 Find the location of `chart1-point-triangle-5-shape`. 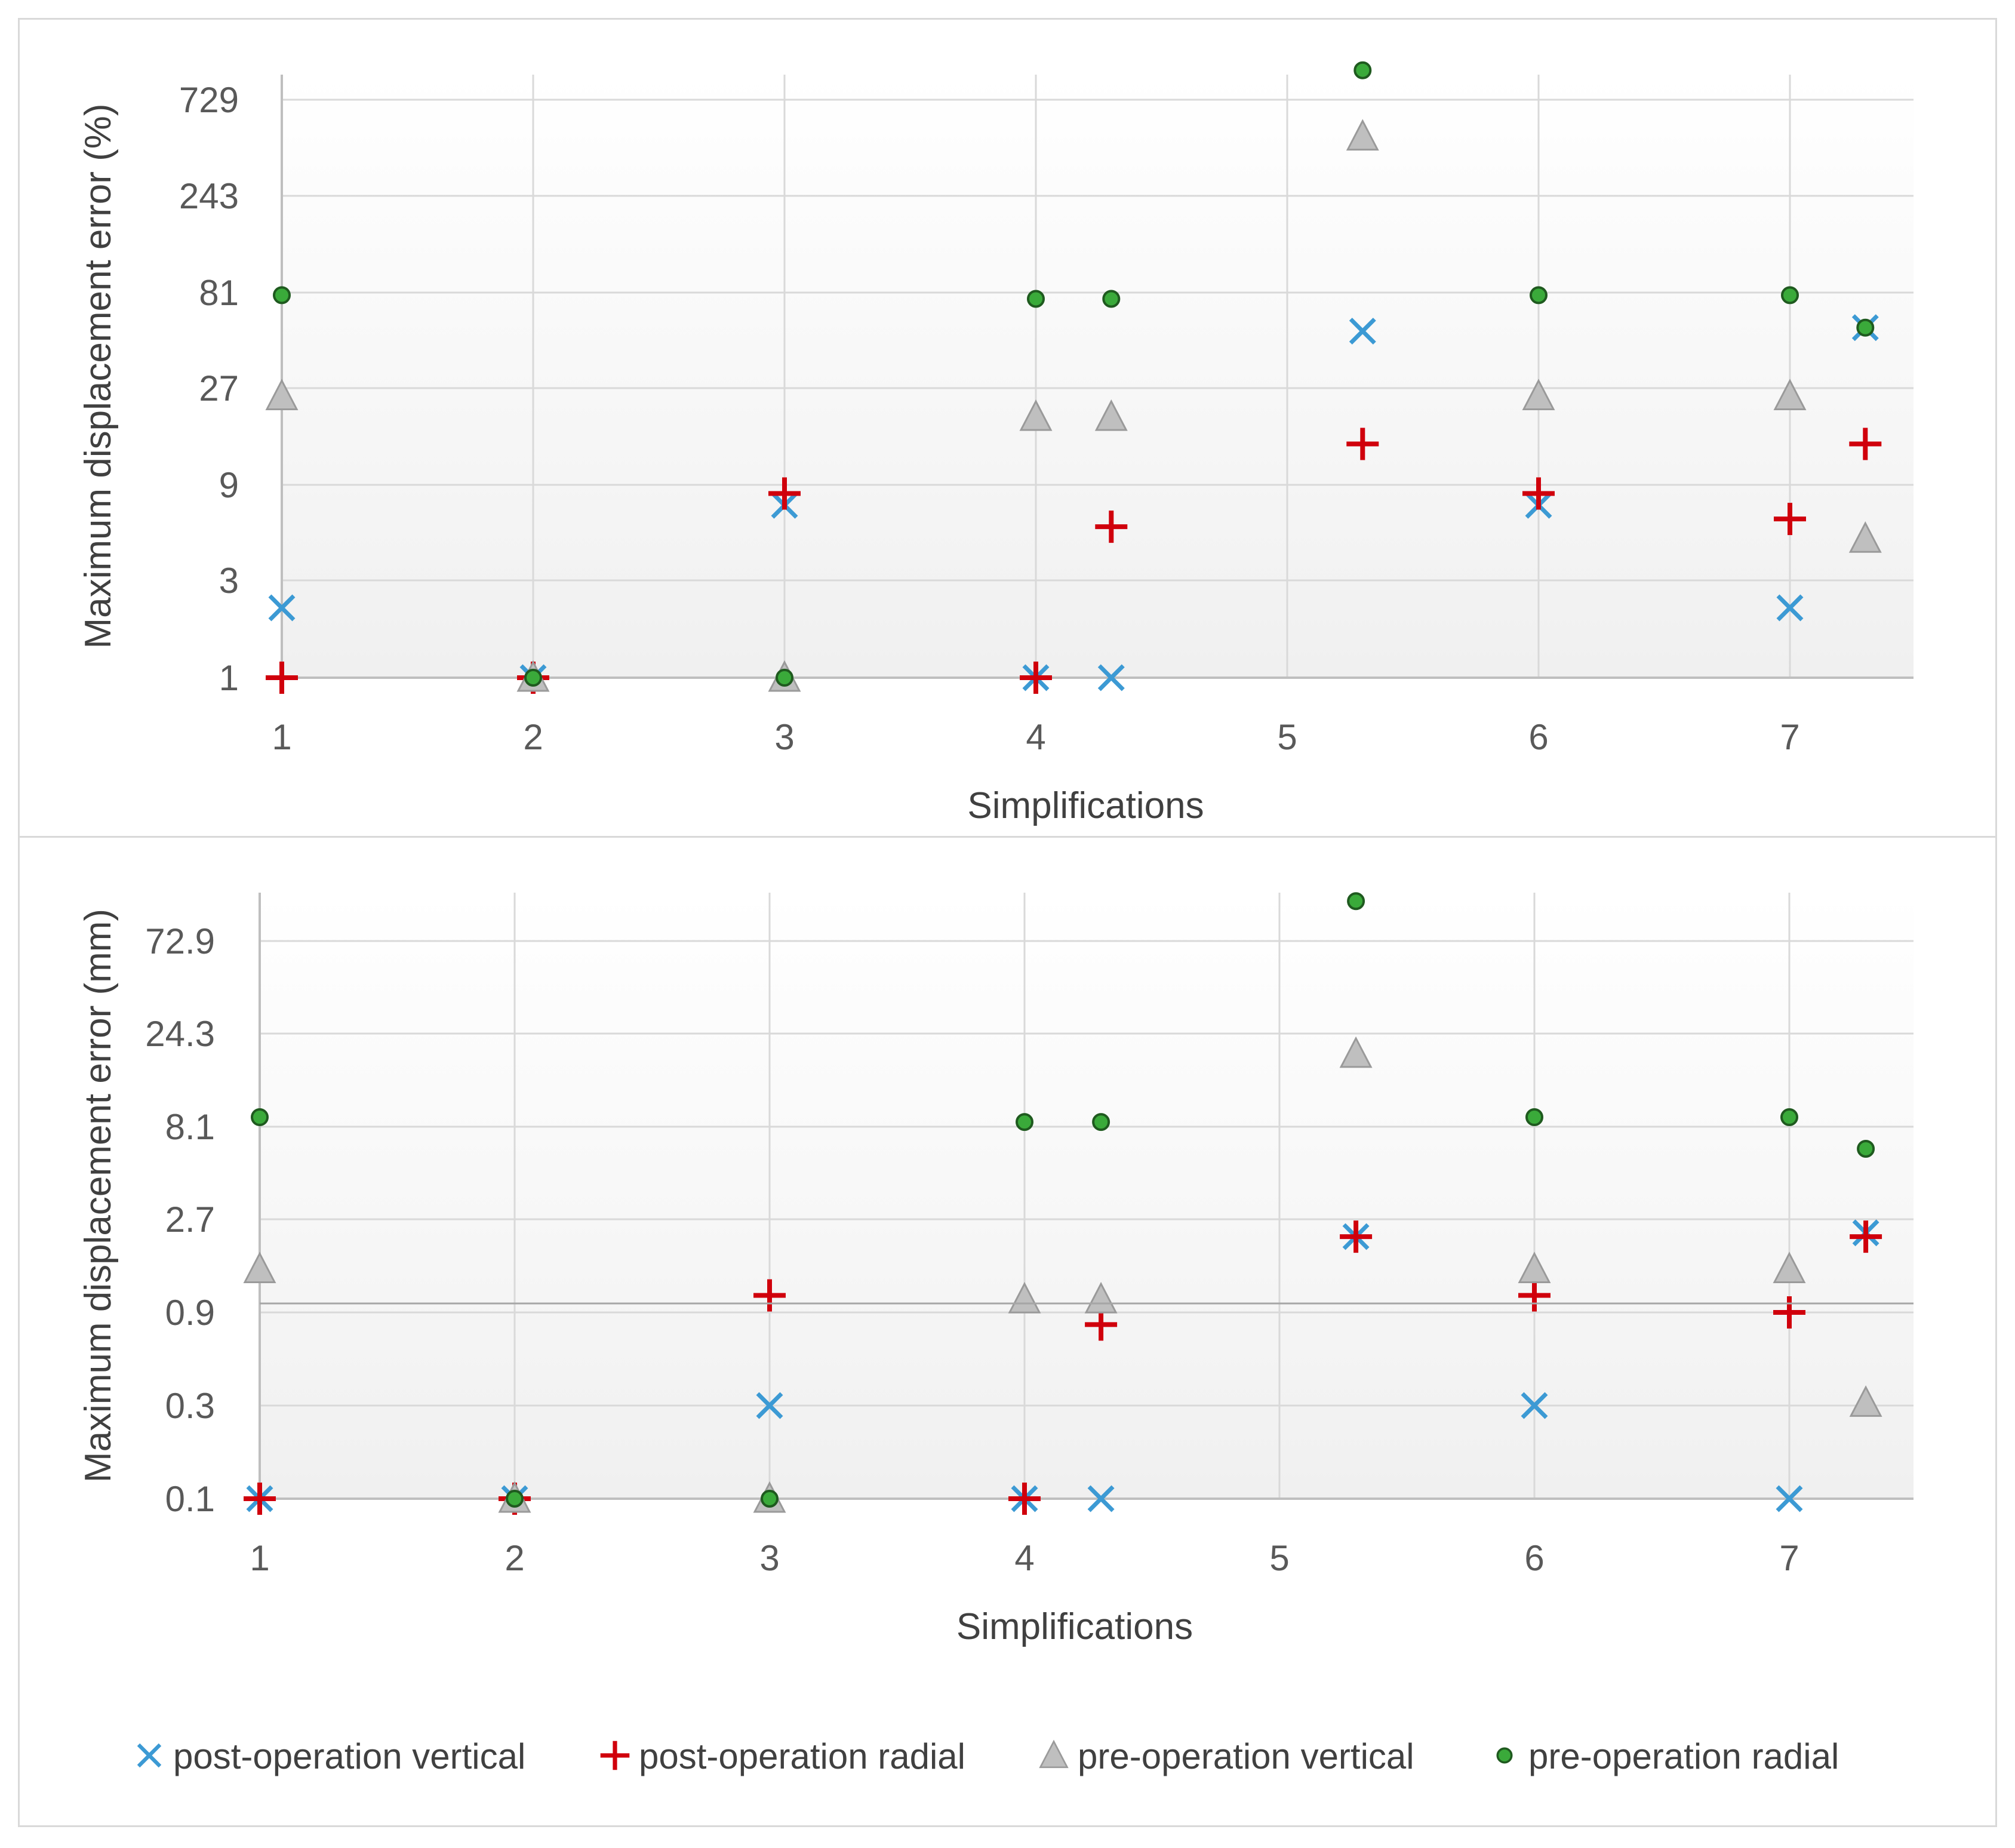

chart1-point-triangle-5-shape is located at coordinates (1111, 415).